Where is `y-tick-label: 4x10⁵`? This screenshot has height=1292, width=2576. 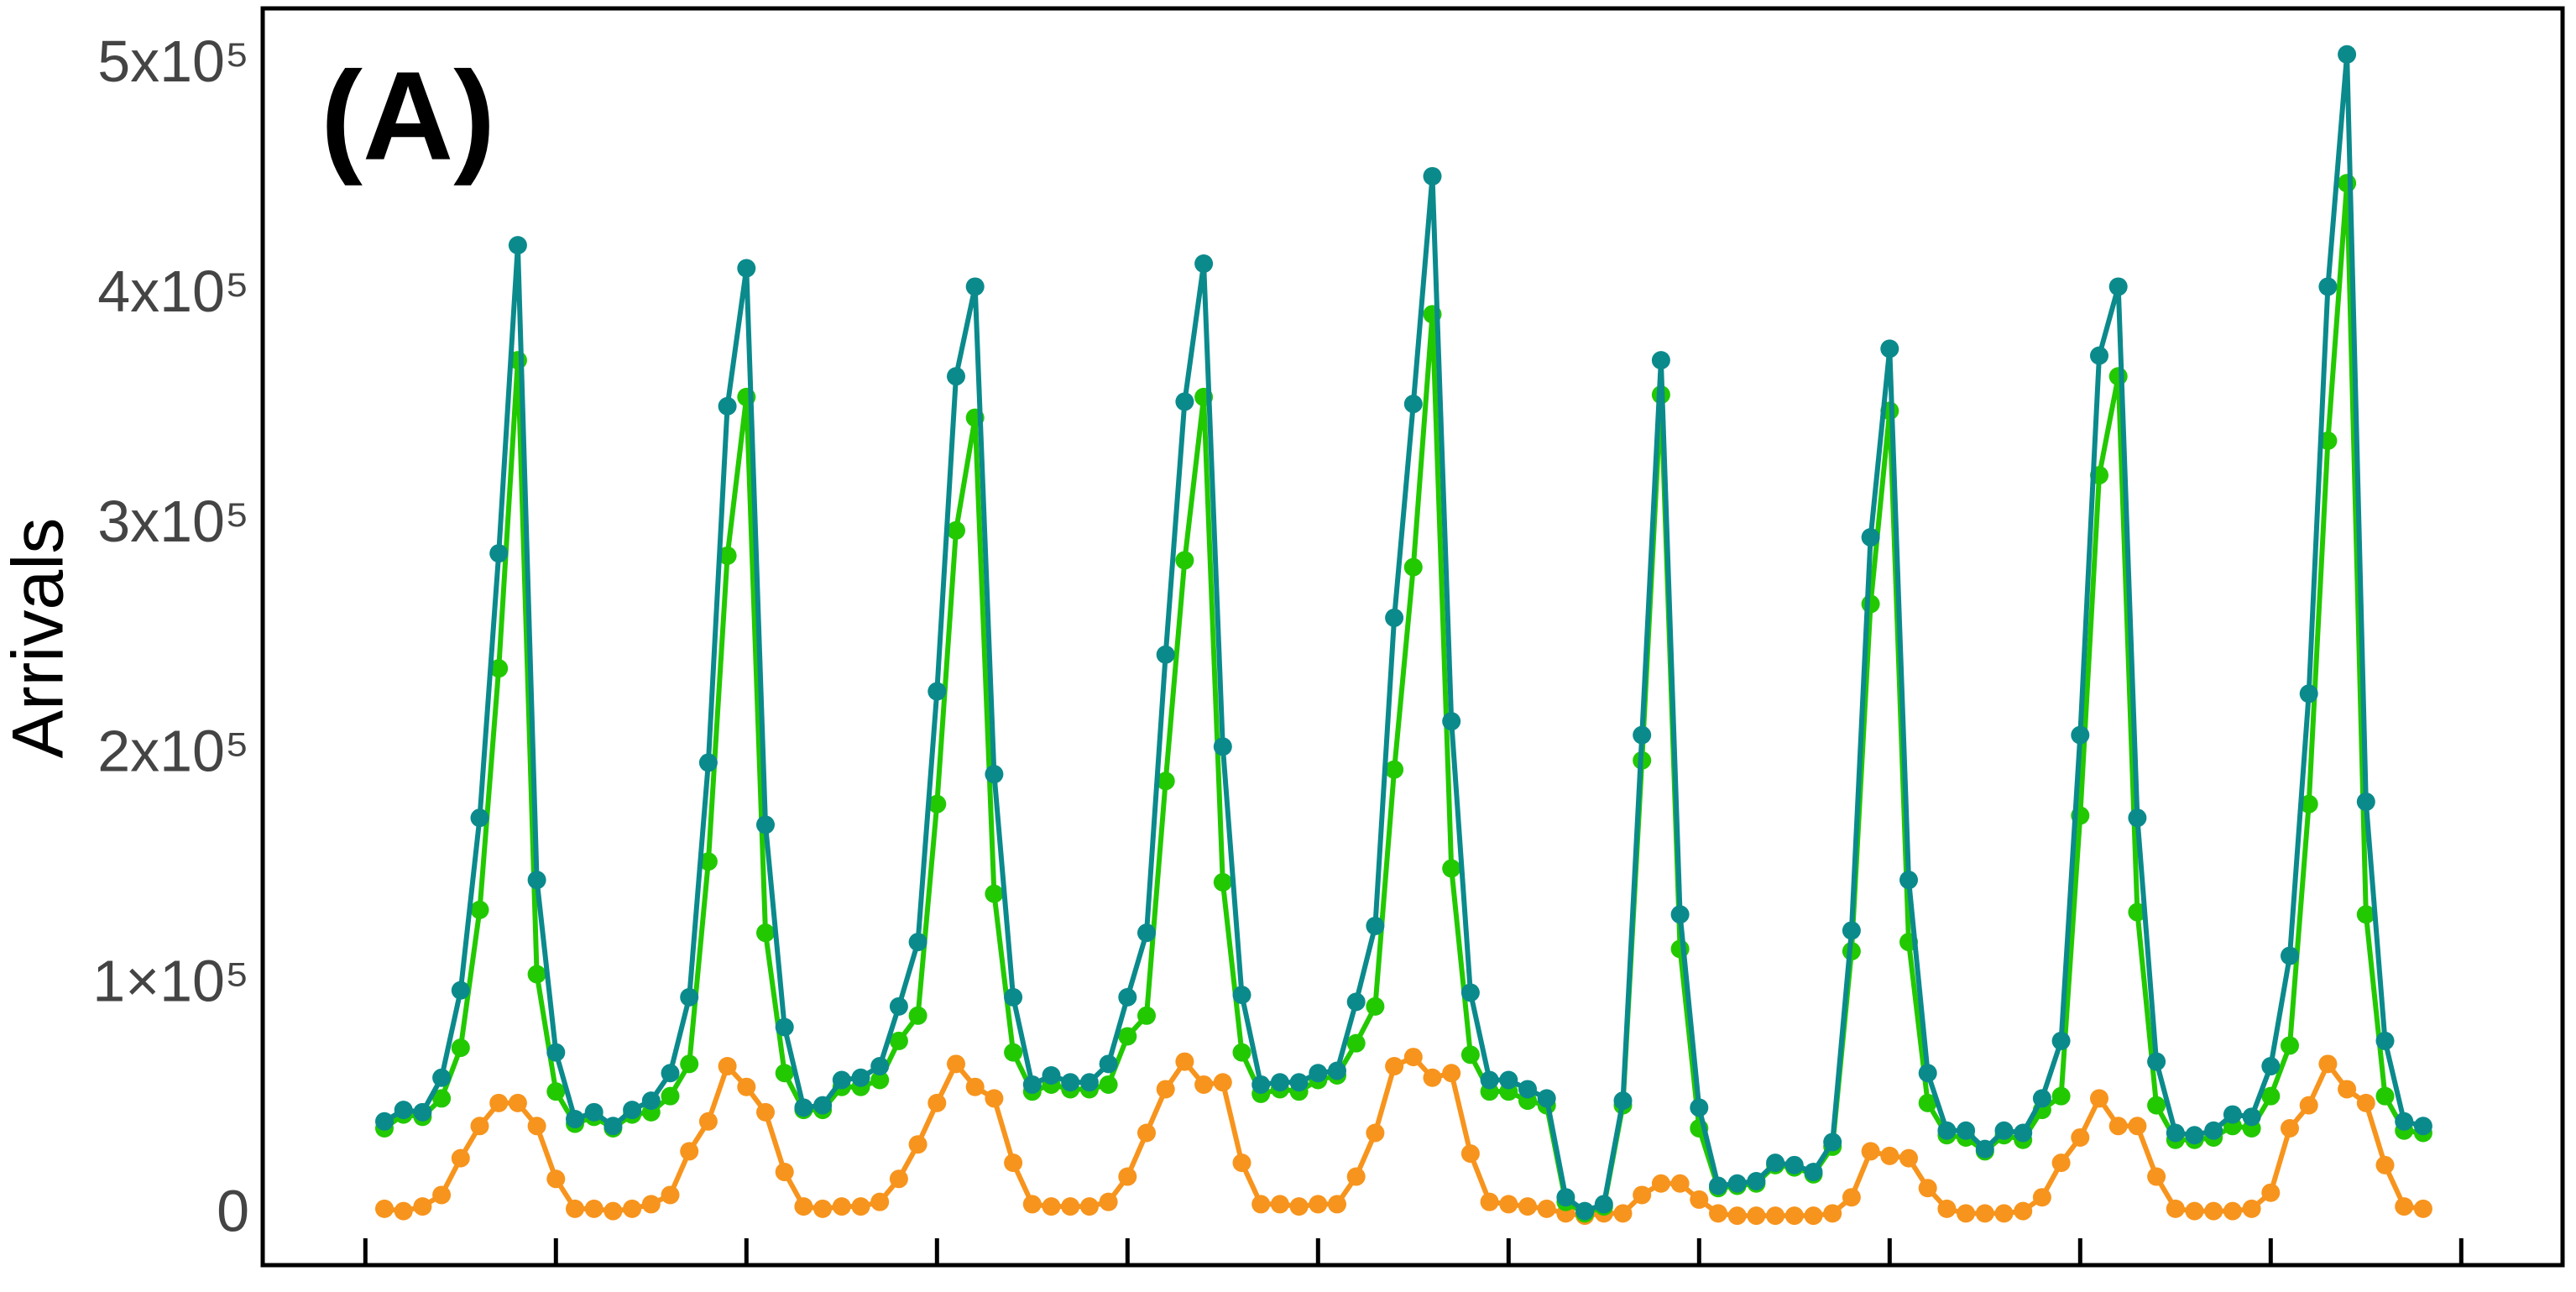 y-tick-label: 4x10⁵ is located at coordinates (173, 291).